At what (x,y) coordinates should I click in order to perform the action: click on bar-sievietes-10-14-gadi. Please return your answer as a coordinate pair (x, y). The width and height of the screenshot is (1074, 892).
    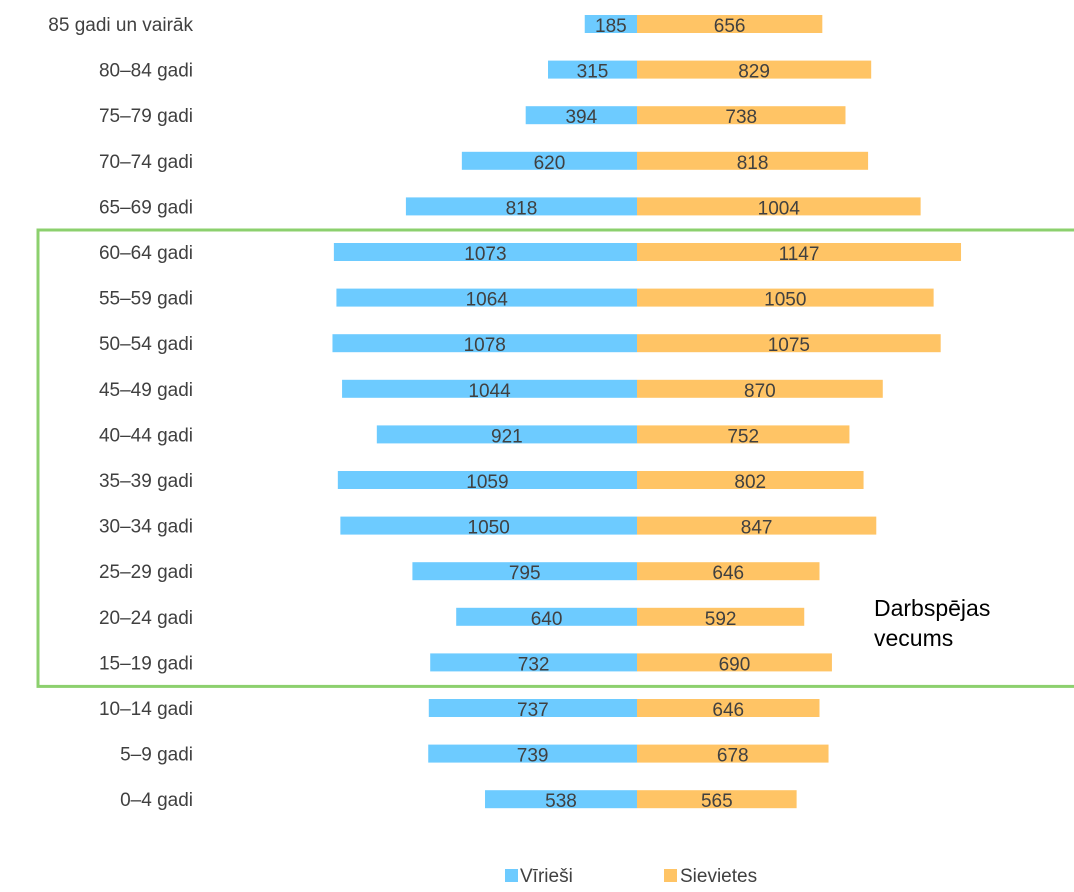
    Looking at the image, I should click on (728, 708).